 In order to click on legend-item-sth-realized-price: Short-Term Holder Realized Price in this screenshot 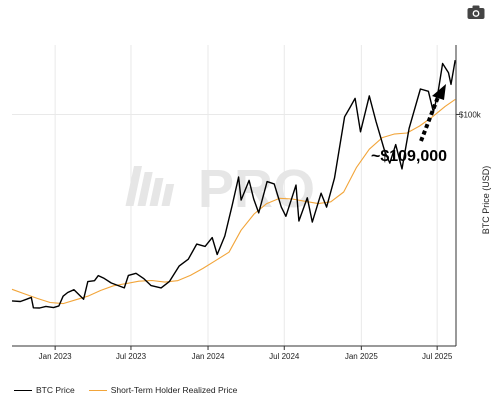, I will do `click(163, 390)`.